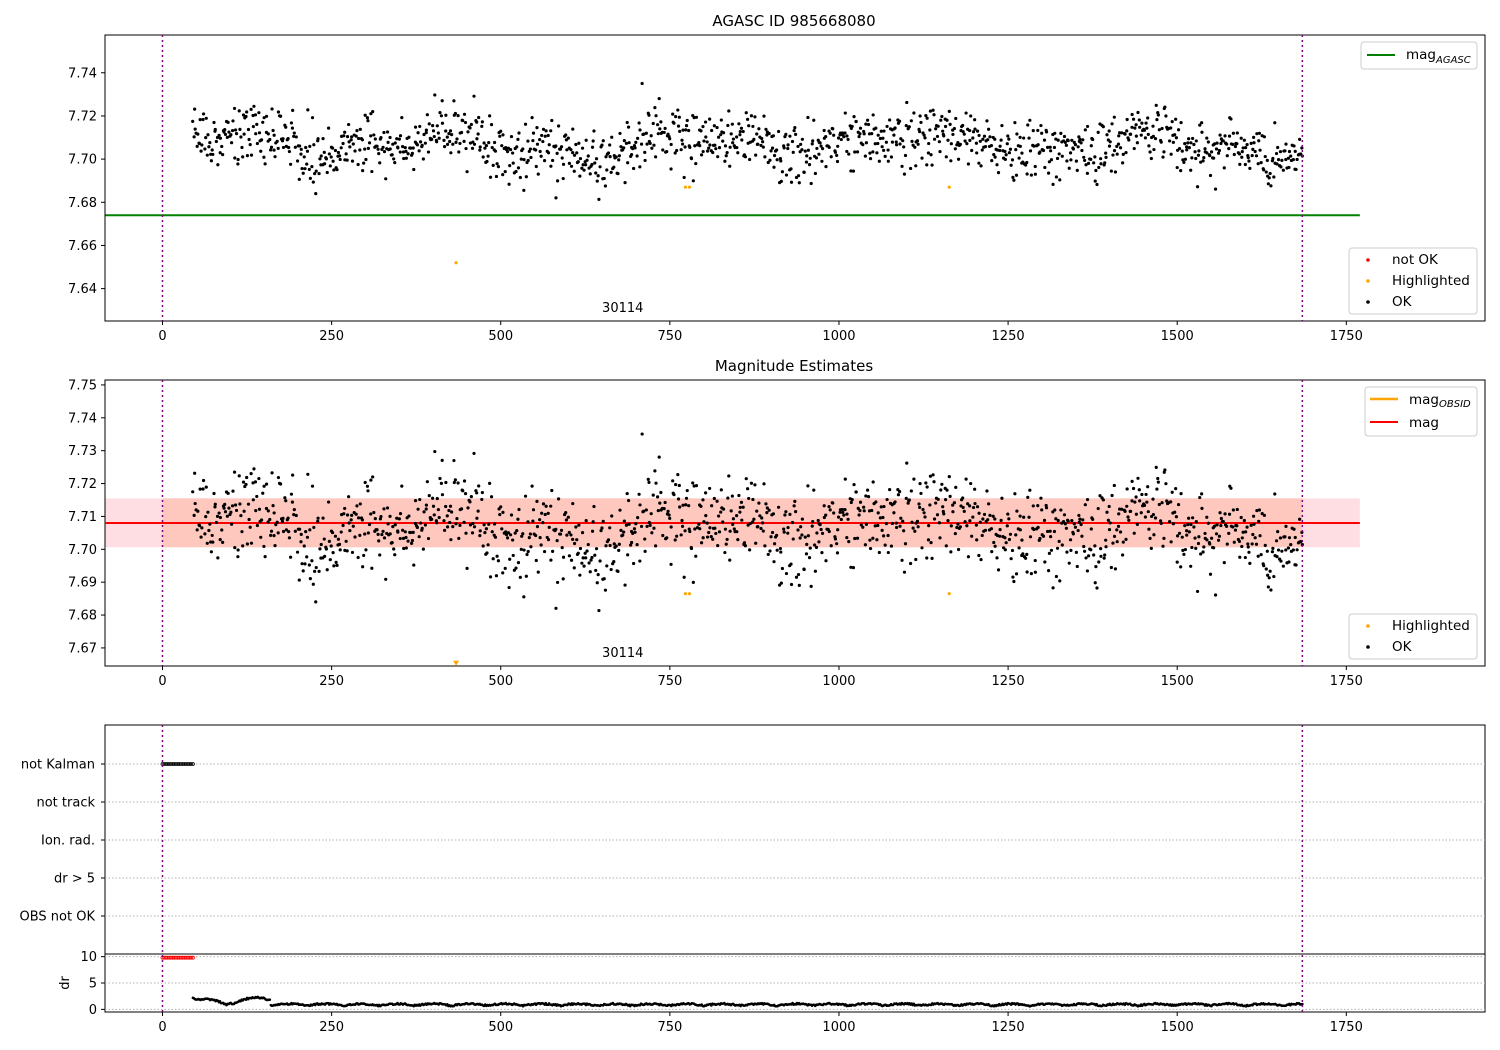  I want to click on agasc-legend-lower: not OK Highlighted OK, so click(1413, 281).